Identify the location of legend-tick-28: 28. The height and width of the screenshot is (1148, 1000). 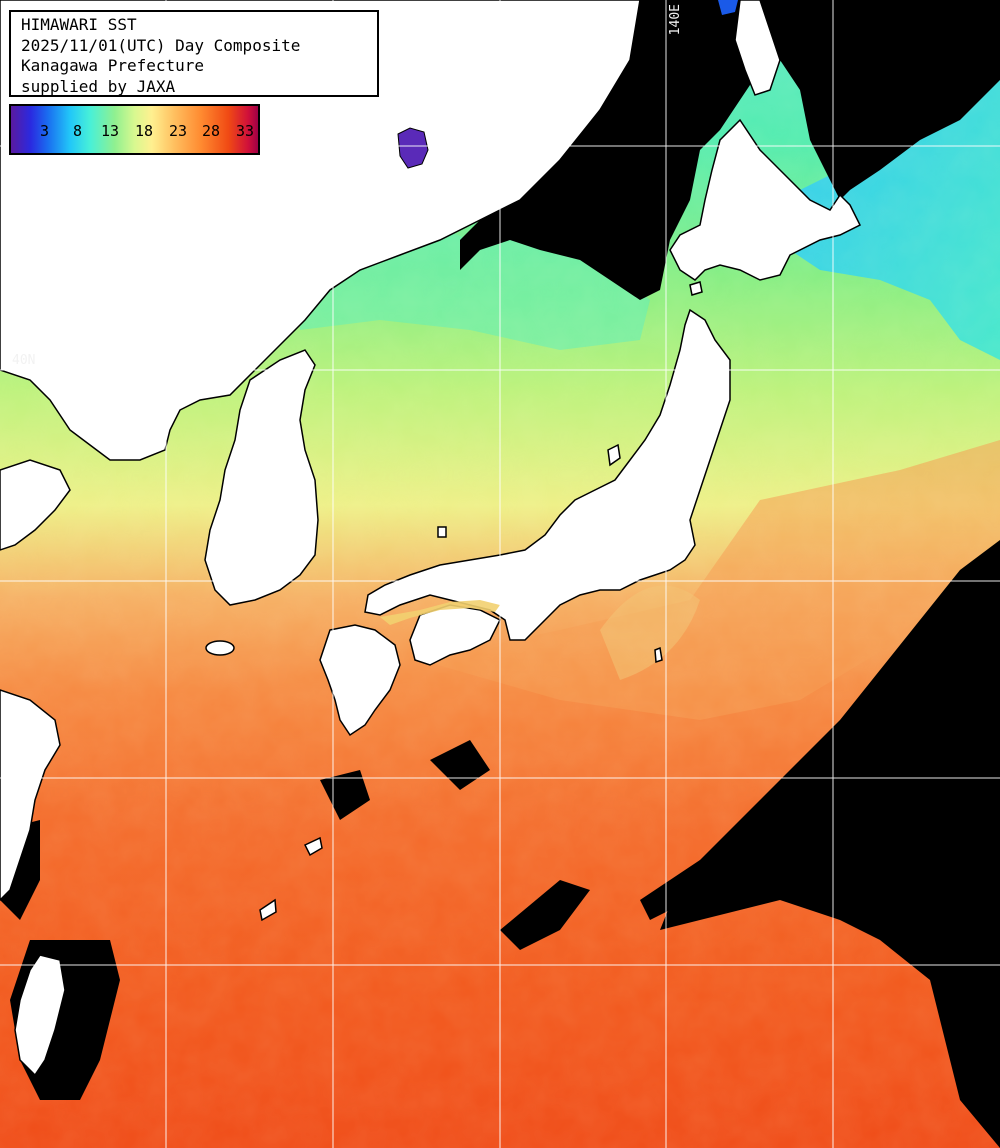
(211, 131).